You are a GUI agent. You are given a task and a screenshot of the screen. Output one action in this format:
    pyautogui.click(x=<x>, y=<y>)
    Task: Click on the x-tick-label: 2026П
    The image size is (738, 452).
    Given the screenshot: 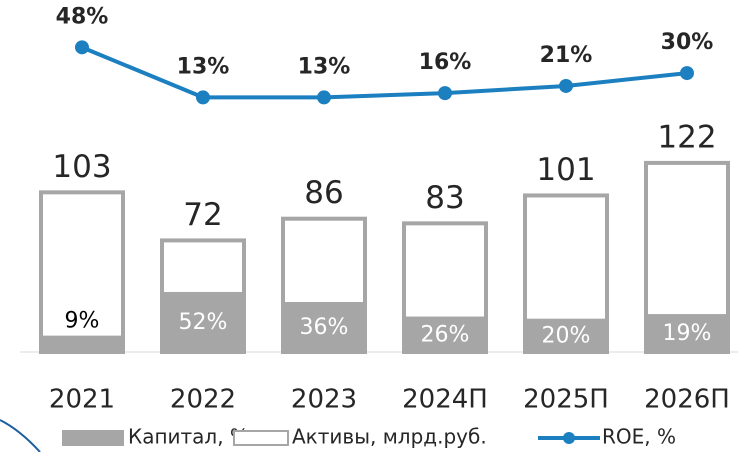 What is the action you would take?
    pyautogui.click(x=687, y=400)
    